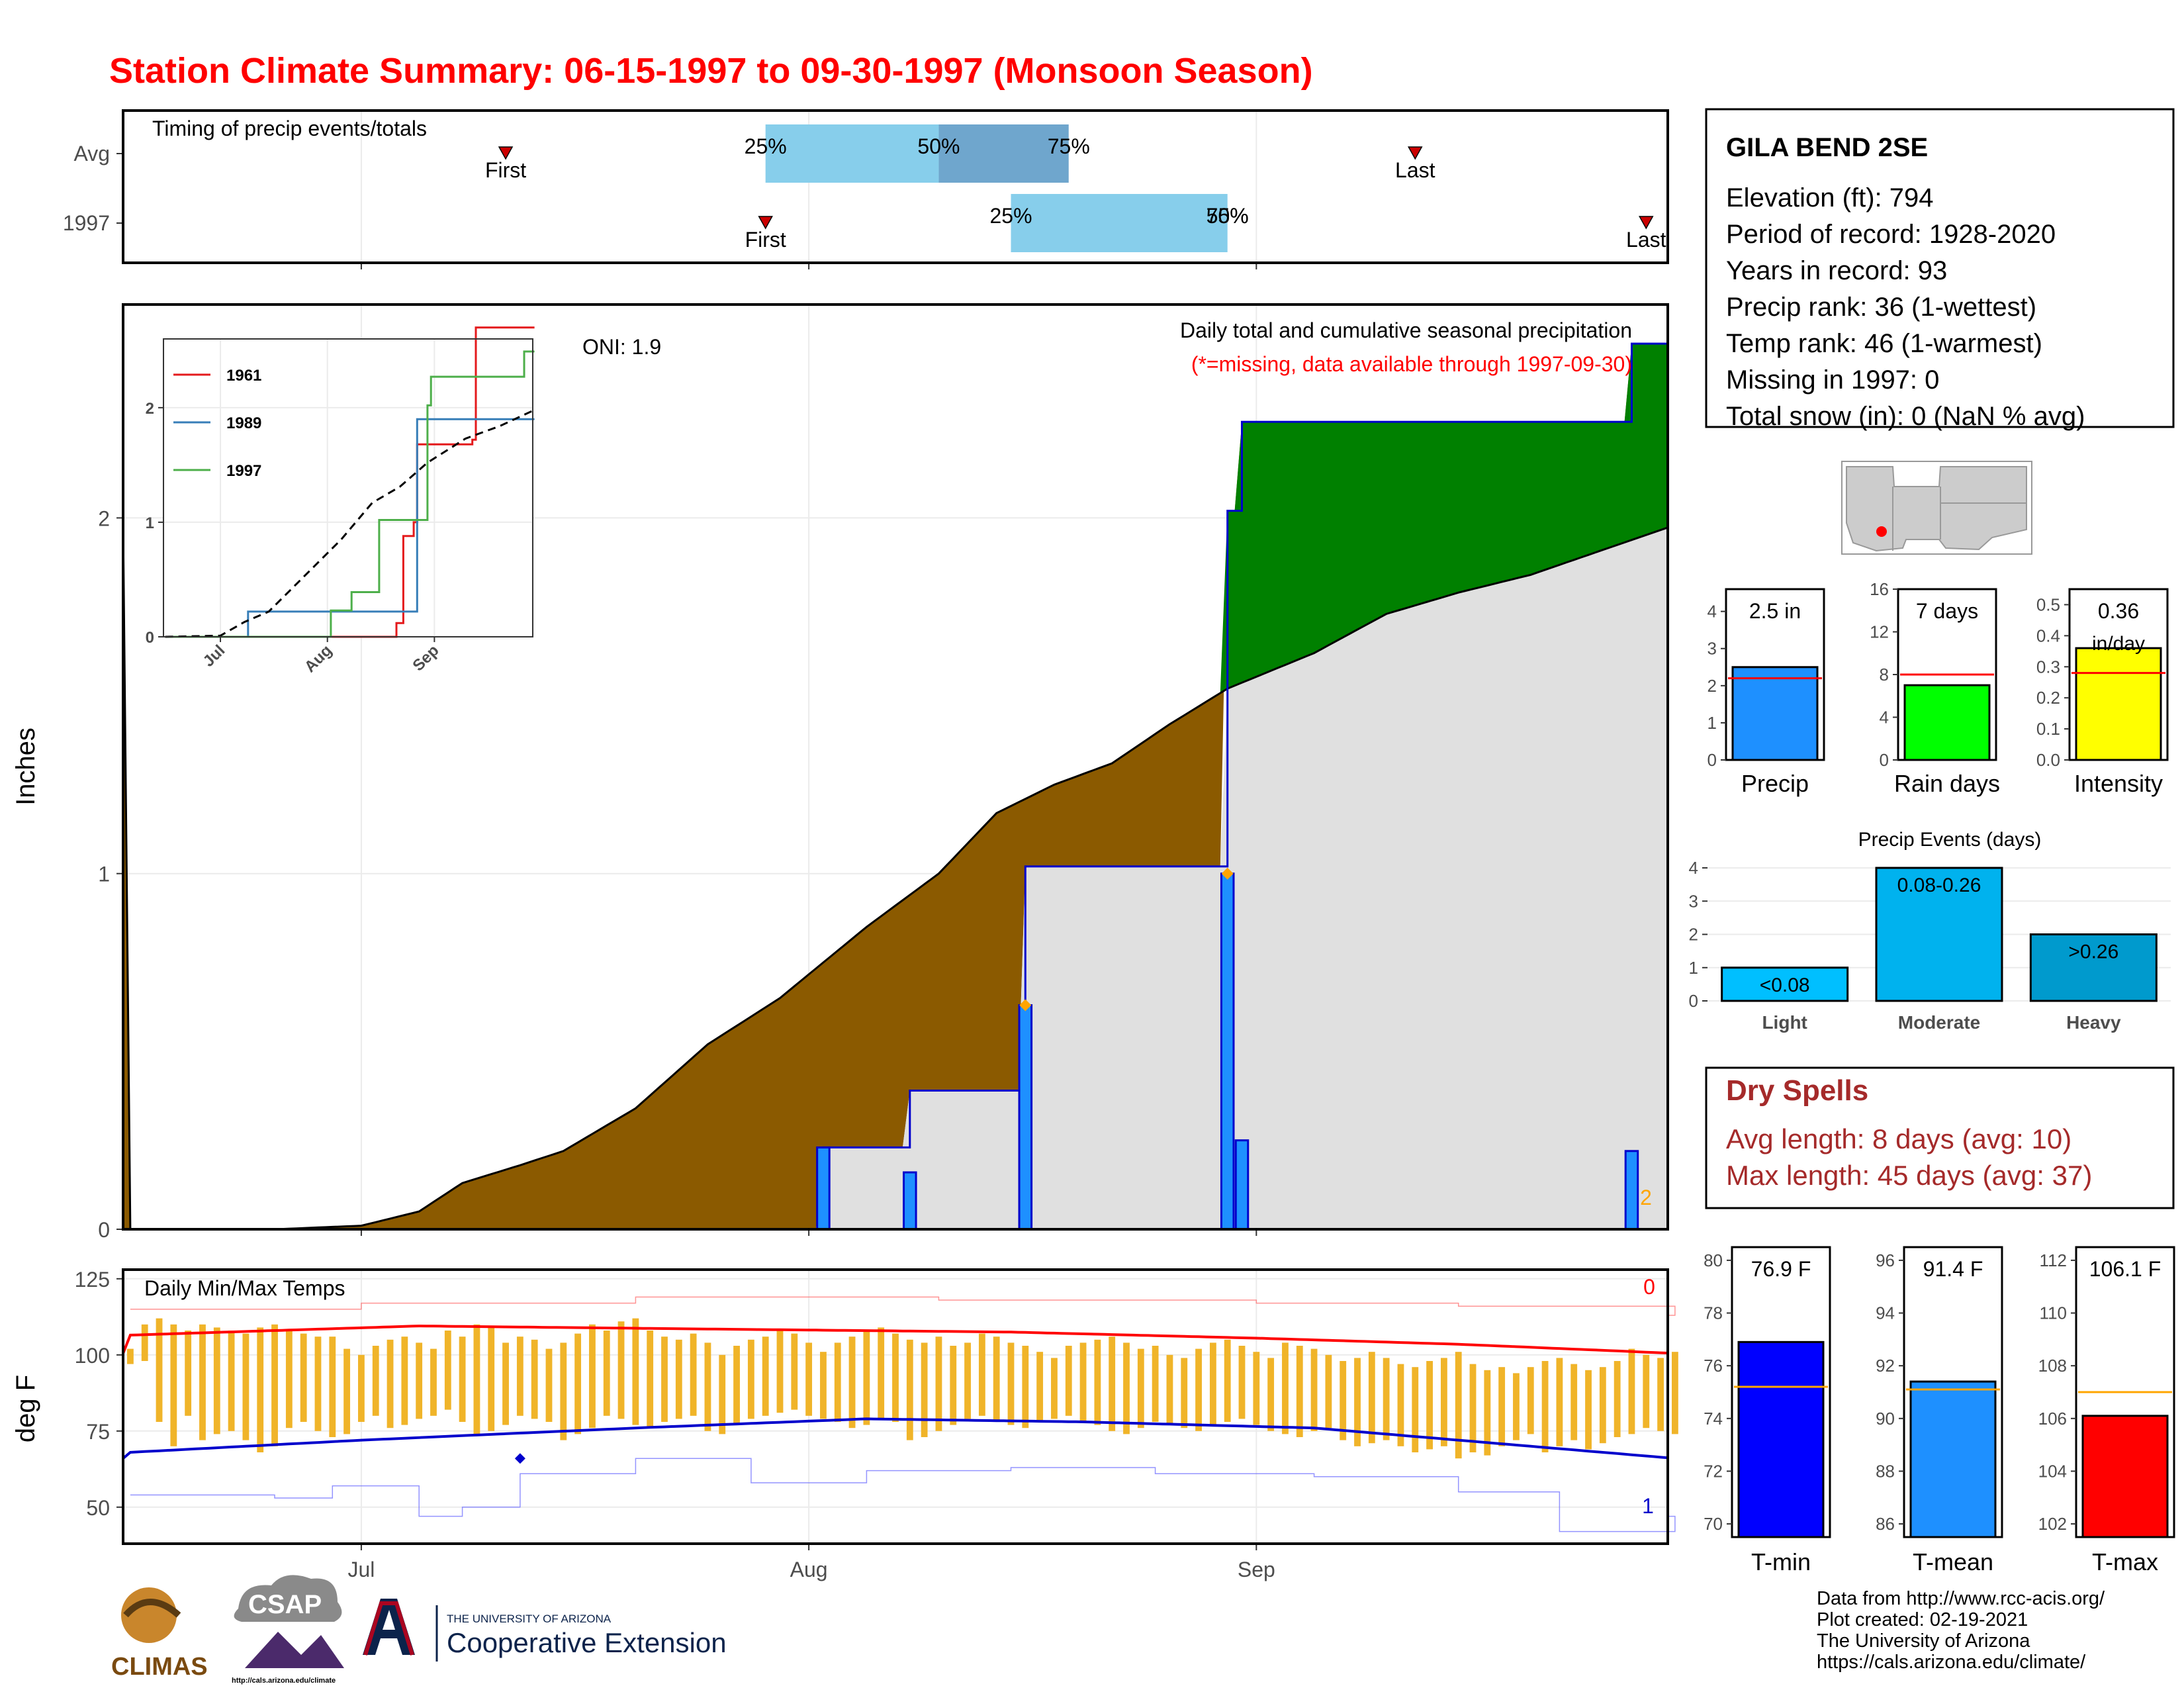 The height and width of the screenshot is (1688, 2184). I want to click on precip-total-ytick-label: 16, so click(1880, 589).